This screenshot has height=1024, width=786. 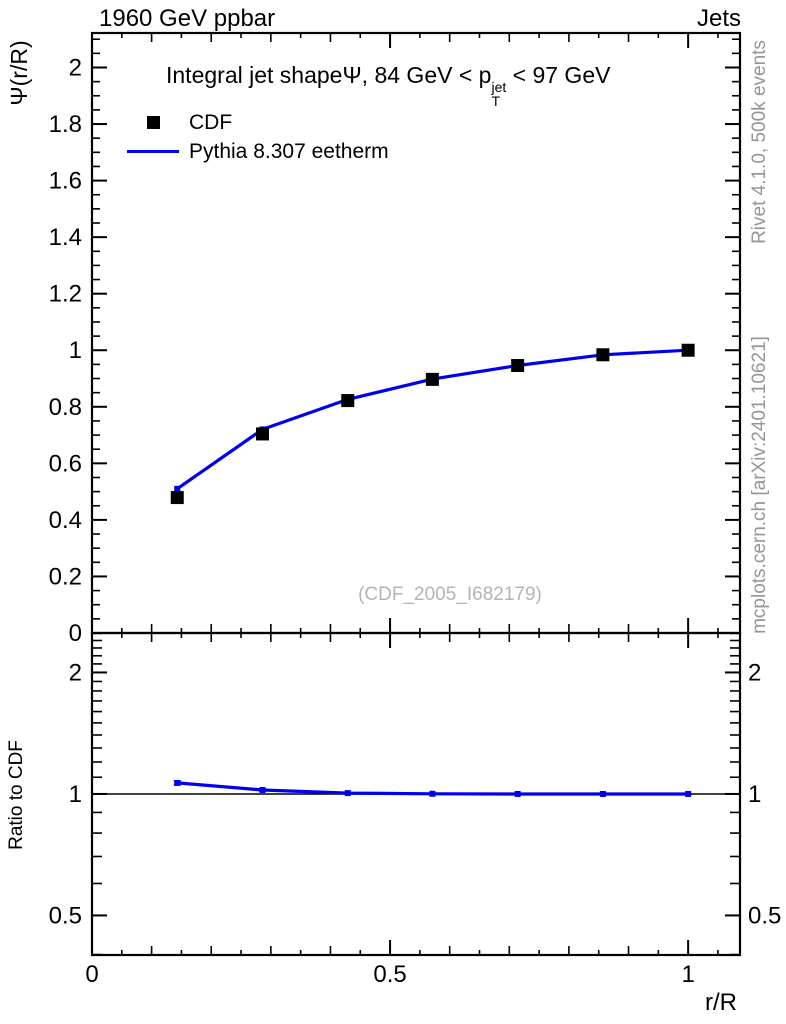 What do you see at coordinates (254, 75) in the screenshot?
I see `title-prefix: Integral jet shape` at bounding box center [254, 75].